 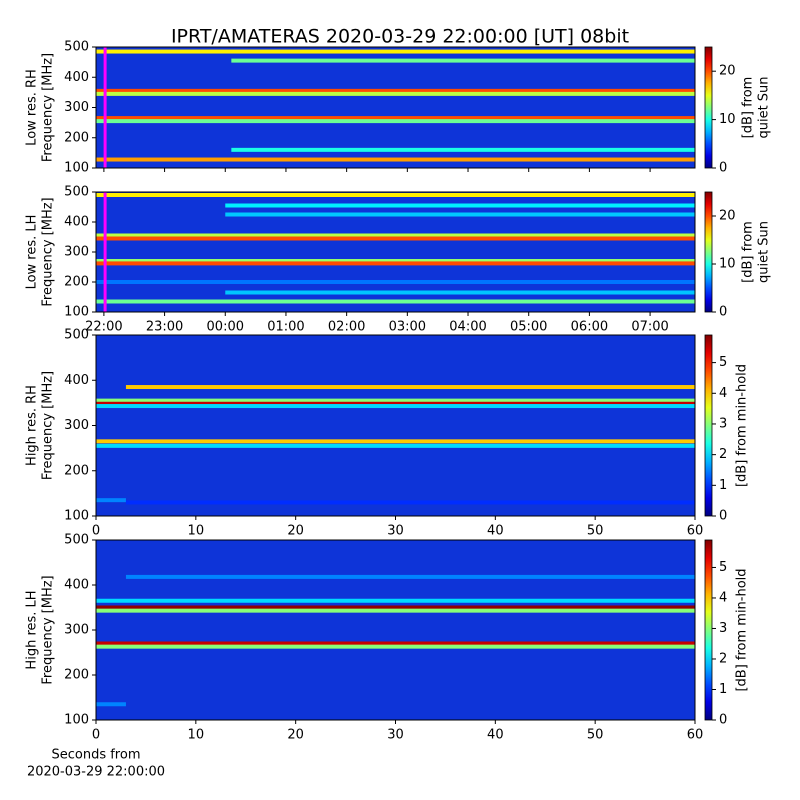 I want to click on y-axis-label: Low res. LH, so click(x=32, y=252).